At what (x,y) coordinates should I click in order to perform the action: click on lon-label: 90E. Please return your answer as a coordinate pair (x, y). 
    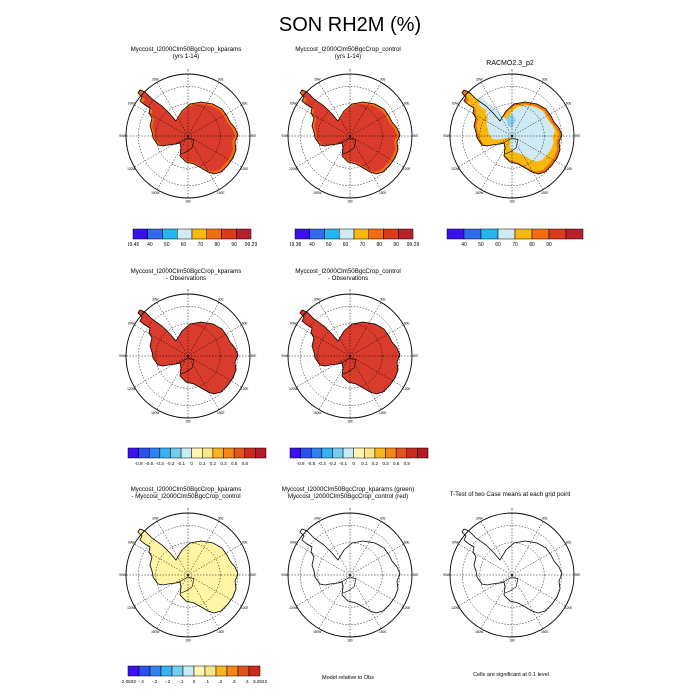
    Looking at the image, I should click on (254, 356).